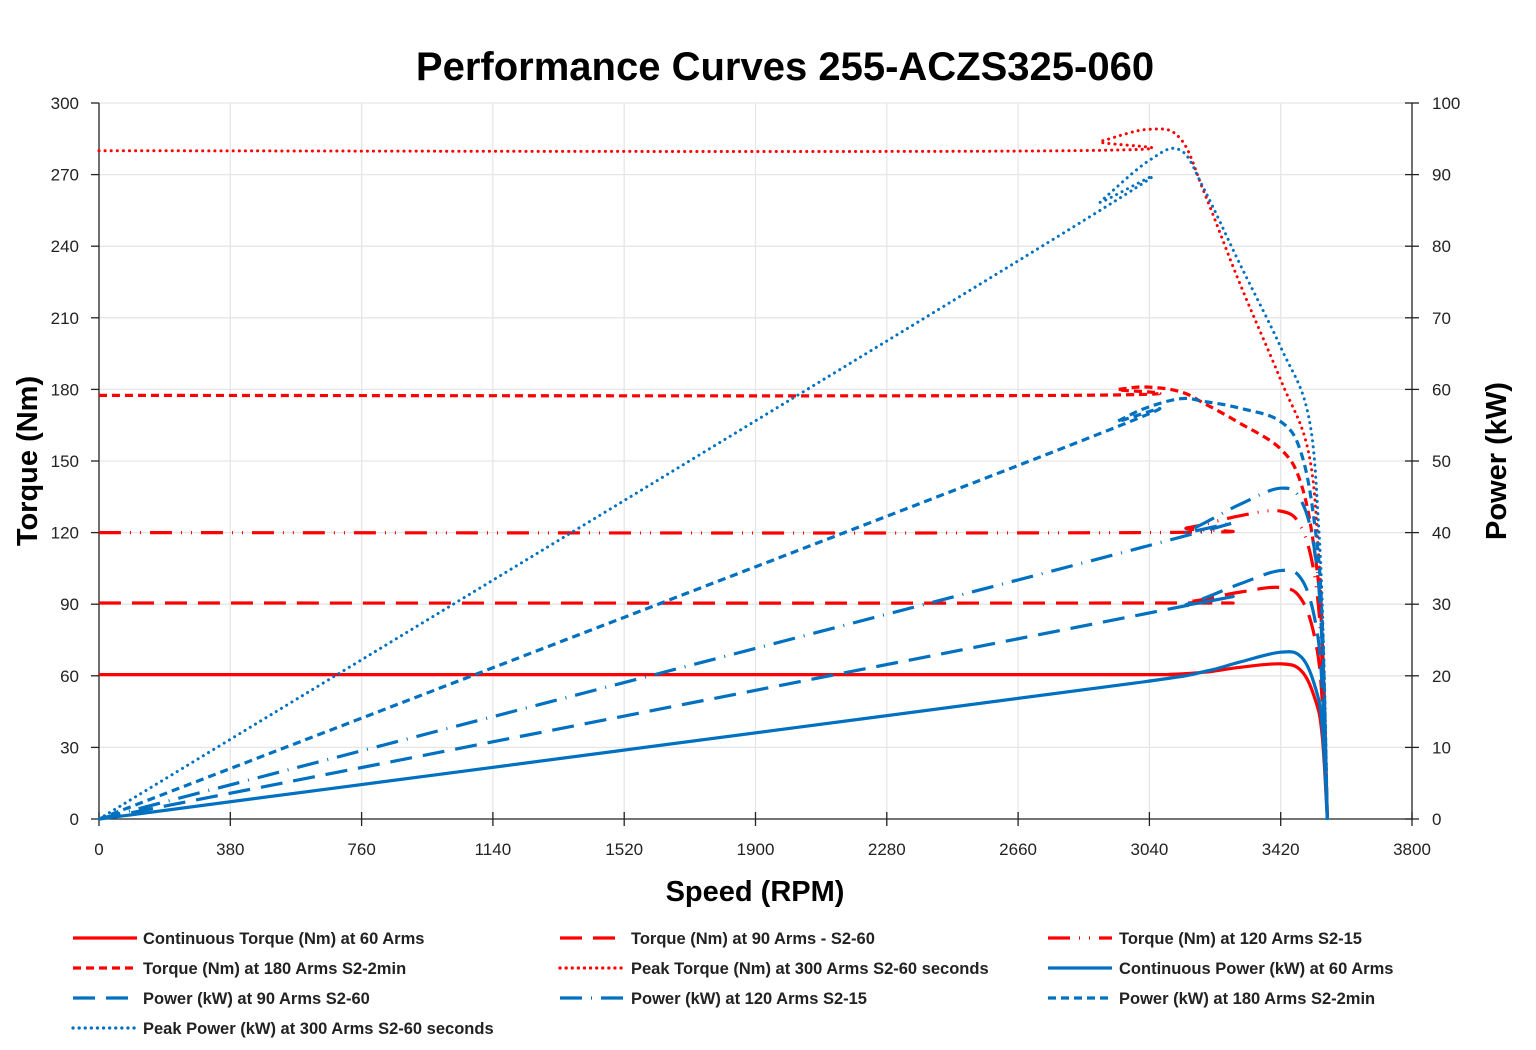 The width and height of the screenshot is (1536, 1050). Describe the element at coordinates (1149, 849) in the screenshot. I see `x-tick-label: 3040` at that location.